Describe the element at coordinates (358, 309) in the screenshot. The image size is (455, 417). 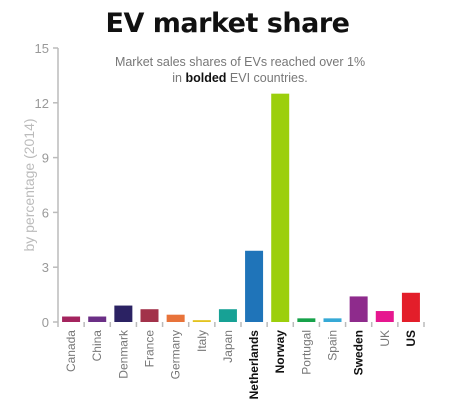
I see `bar-sweden` at that location.